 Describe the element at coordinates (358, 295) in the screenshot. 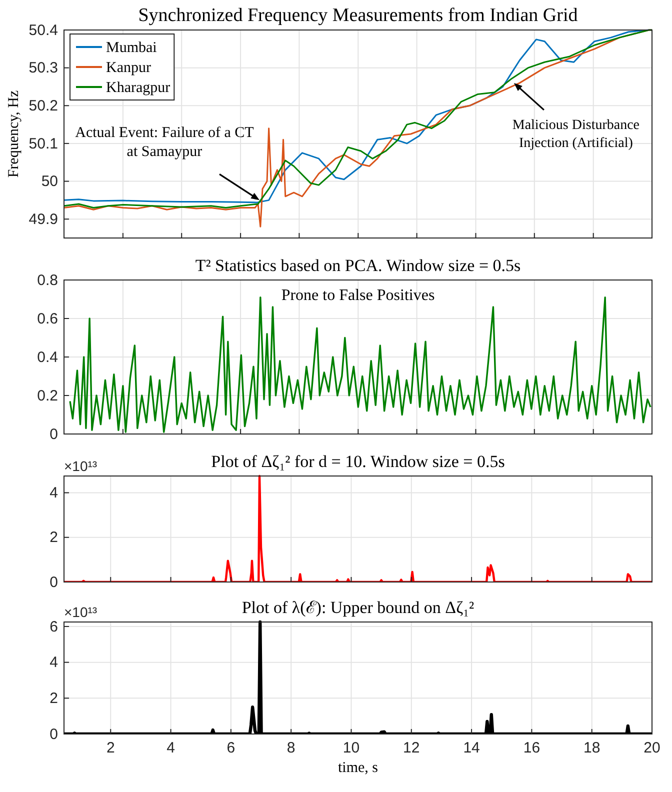

I see `annotation: Prone to False Positives` at that location.